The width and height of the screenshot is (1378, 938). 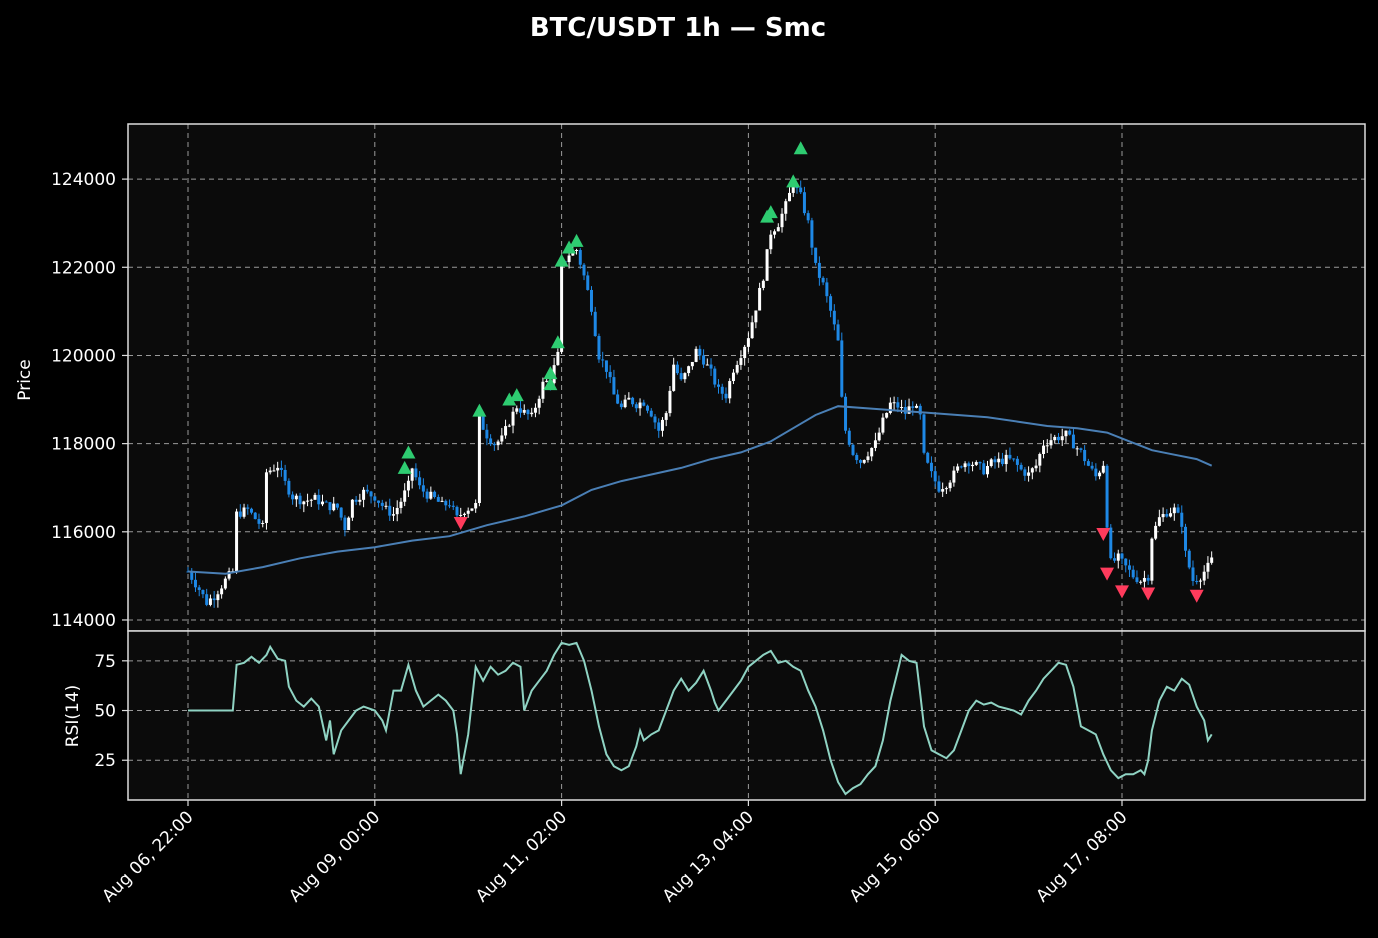 What do you see at coordinates (73, 716) in the screenshot?
I see `rsi-y-axis-label: RSI(14)` at bounding box center [73, 716].